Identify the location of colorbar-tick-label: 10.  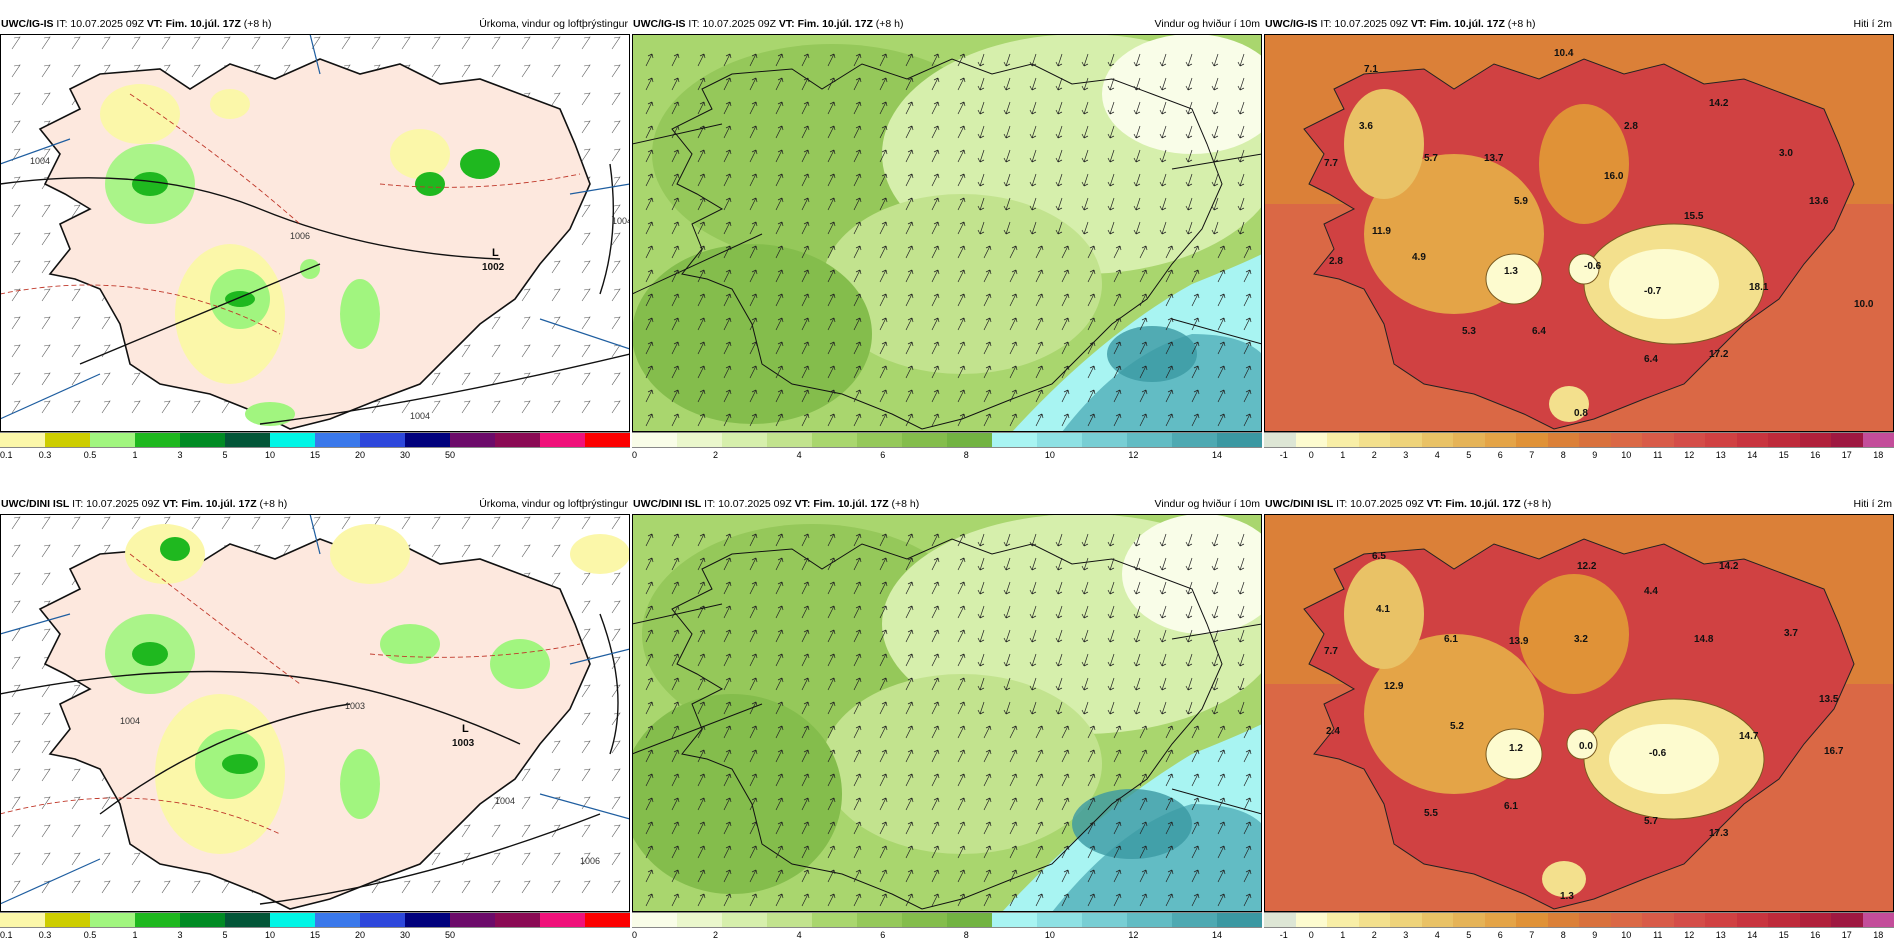
(1049, 935).